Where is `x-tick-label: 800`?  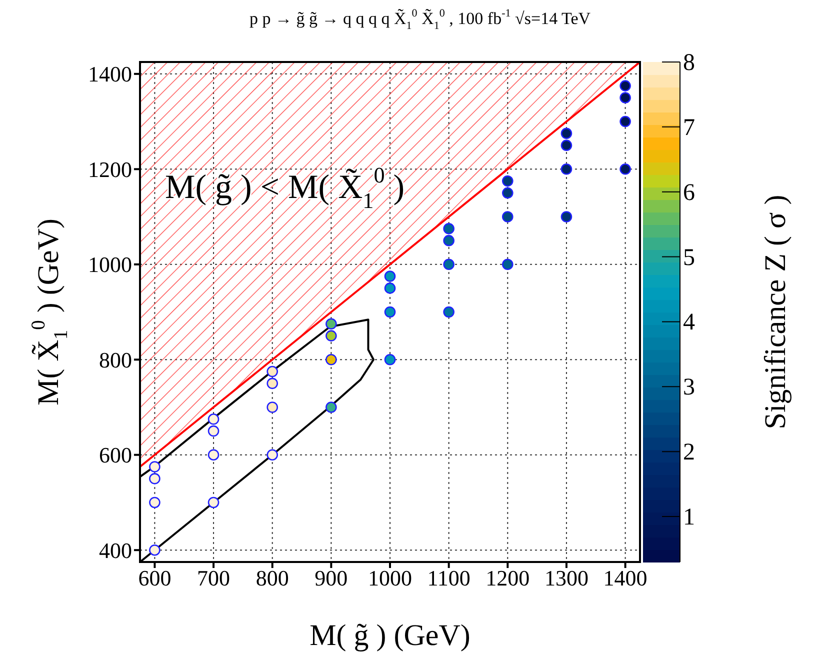
x-tick-label: 800 is located at coordinates (272, 578).